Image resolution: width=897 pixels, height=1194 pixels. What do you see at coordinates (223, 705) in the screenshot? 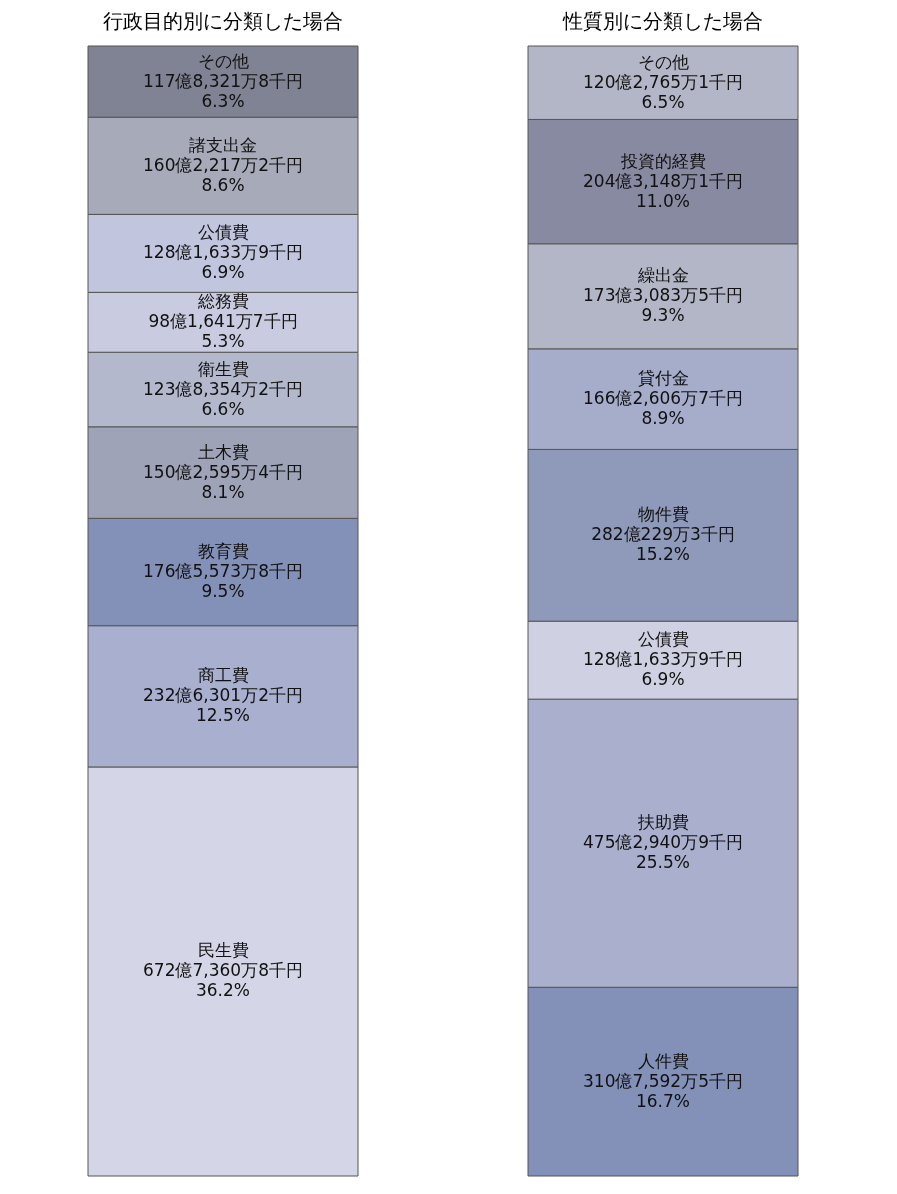
I see `data-label: 232億6,301万2千円 12.5%` at bounding box center [223, 705].